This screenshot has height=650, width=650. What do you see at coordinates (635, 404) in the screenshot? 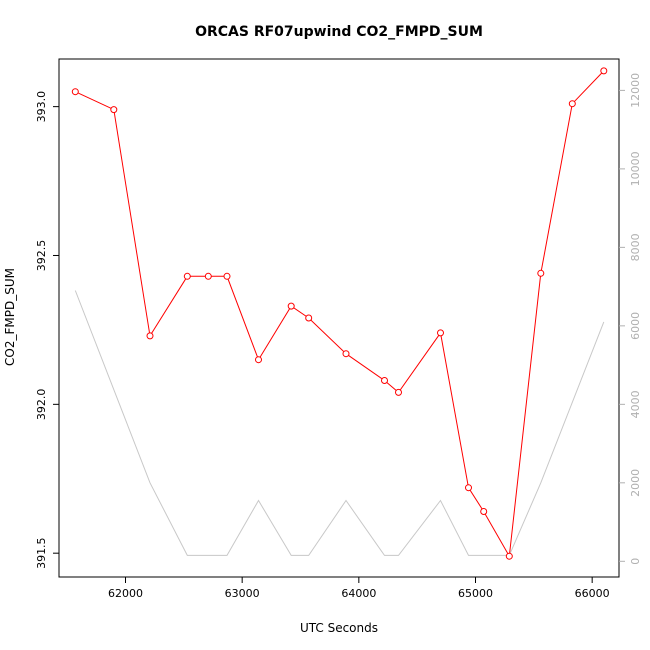
I see `y2-tick-label: 4000` at bounding box center [635, 404].